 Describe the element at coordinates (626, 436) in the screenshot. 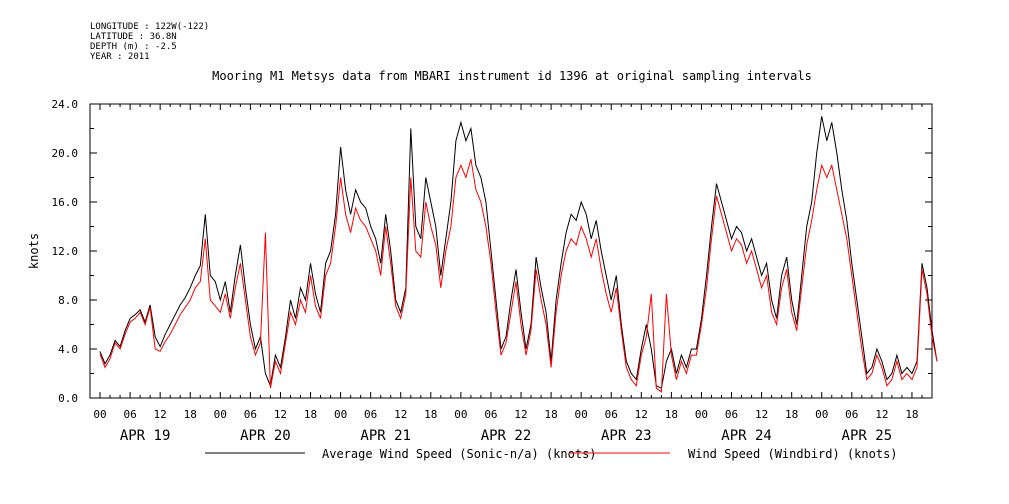

I see `day-label: APR 23` at that location.